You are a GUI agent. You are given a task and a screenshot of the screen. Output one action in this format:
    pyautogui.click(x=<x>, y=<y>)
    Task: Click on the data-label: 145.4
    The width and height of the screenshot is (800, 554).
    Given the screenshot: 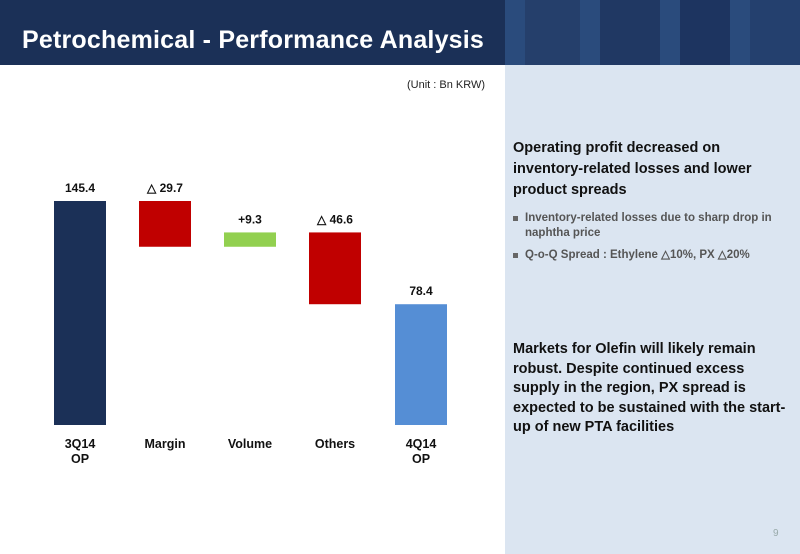 What is the action you would take?
    pyautogui.click(x=80, y=188)
    